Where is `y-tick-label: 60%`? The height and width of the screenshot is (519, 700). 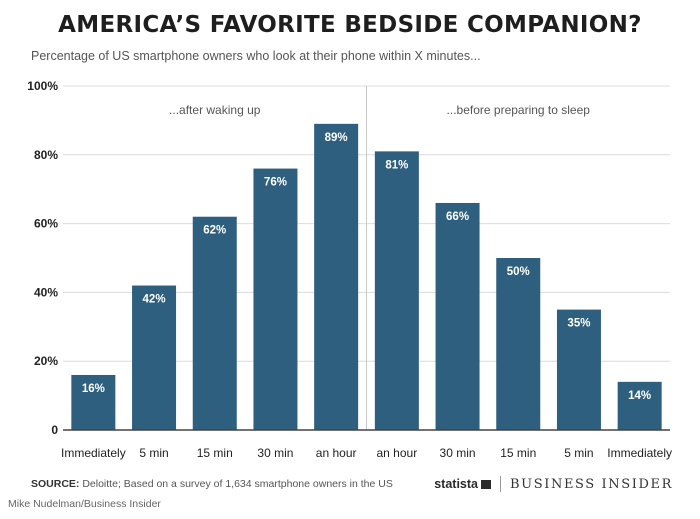 y-tick-label: 60% is located at coordinates (46, 224).